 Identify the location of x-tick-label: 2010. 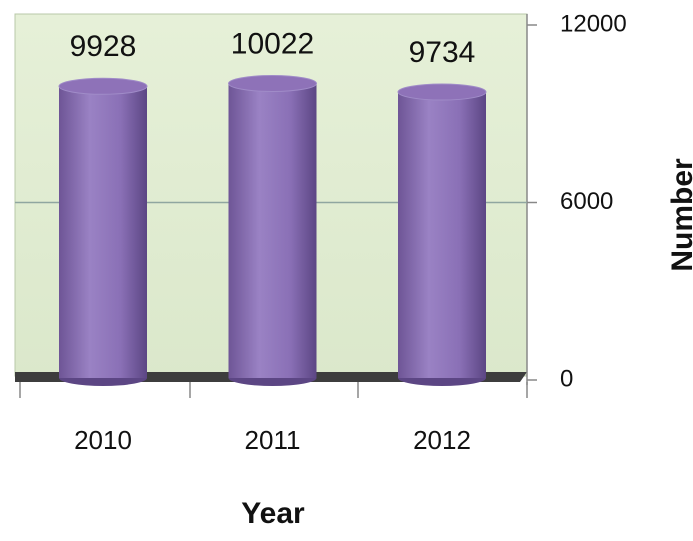
(103, 440).